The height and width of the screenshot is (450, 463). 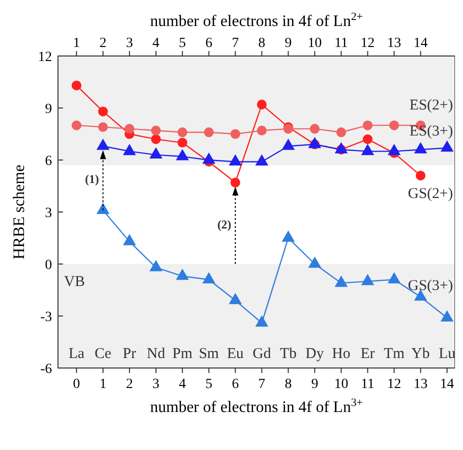 I want to click on annotation: Ho, so click(x=341, y=354).